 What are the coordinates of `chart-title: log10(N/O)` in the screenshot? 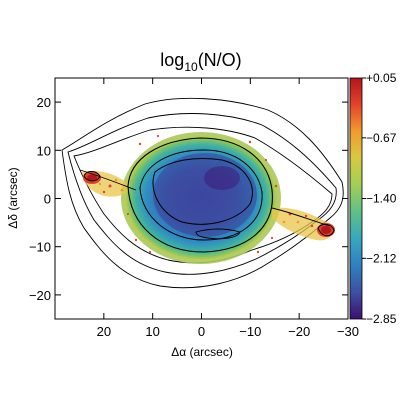 It's located at (200, 62).